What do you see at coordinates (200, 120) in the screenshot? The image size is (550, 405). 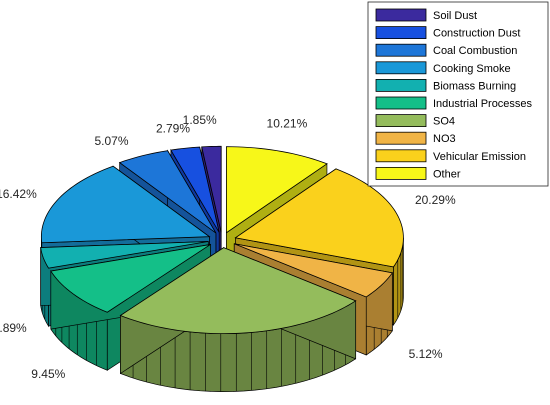 I see `slice-label: 1.85%` at bounding box center [200, 120].